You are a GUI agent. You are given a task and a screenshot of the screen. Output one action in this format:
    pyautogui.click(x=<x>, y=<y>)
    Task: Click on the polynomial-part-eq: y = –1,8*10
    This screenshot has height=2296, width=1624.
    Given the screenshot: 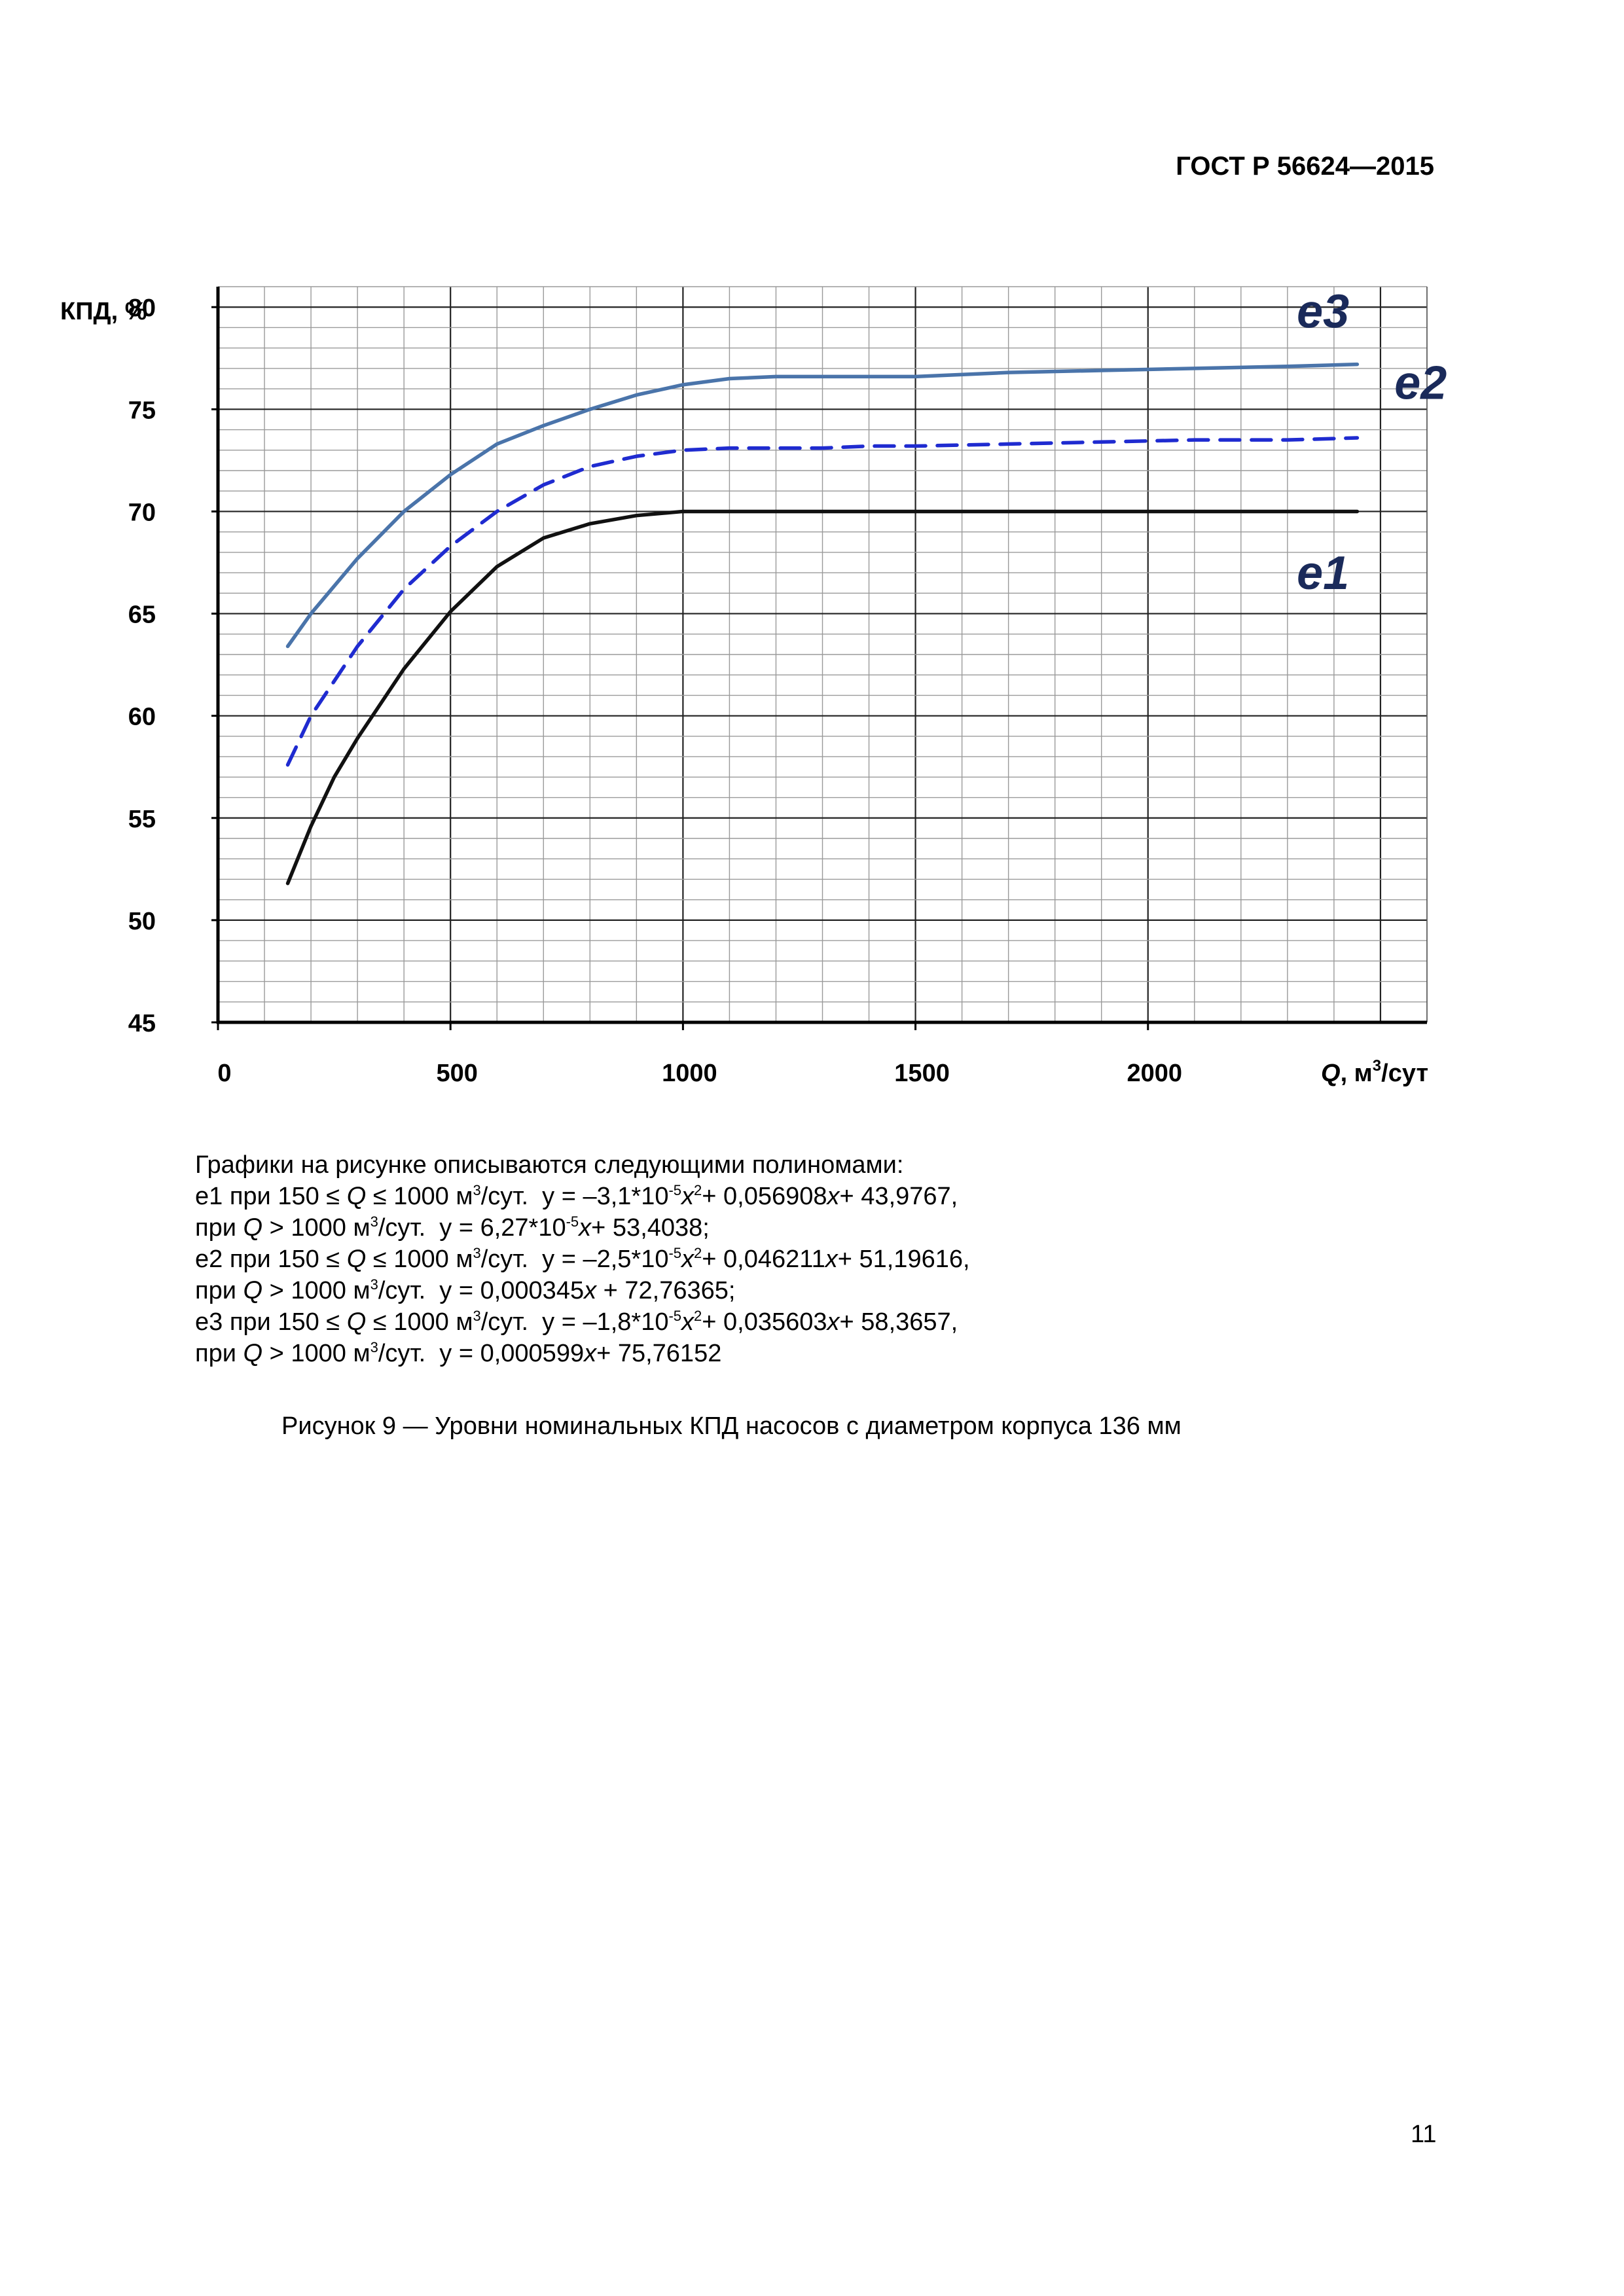 What is the action you would take?
    pyautogui.click(x=605, y=1322)
    